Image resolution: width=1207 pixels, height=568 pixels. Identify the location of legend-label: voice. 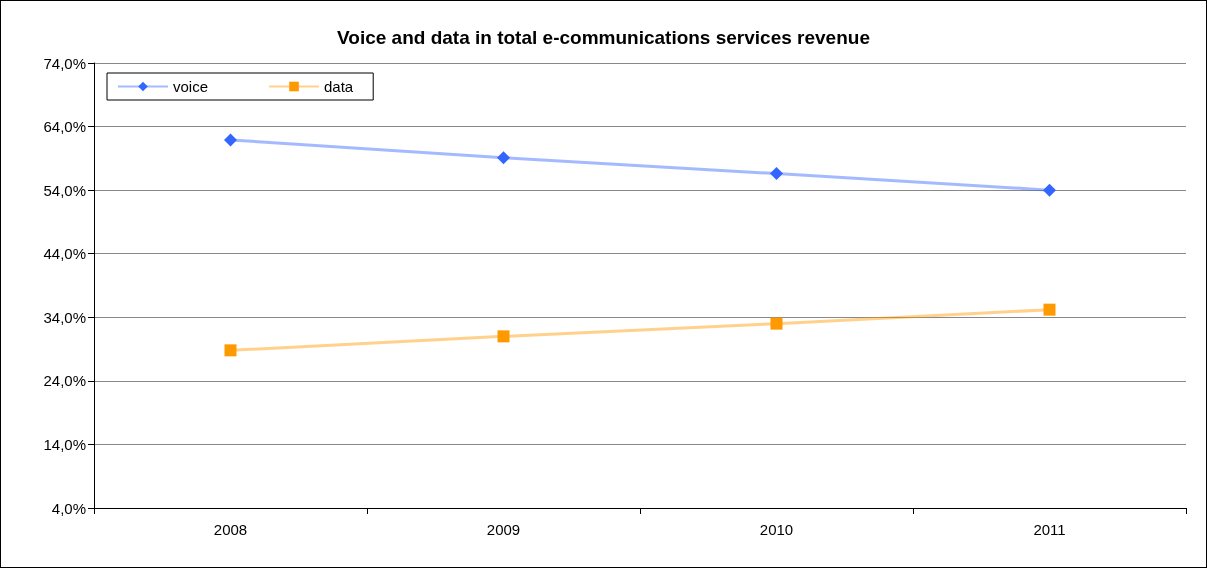
(191, 86).